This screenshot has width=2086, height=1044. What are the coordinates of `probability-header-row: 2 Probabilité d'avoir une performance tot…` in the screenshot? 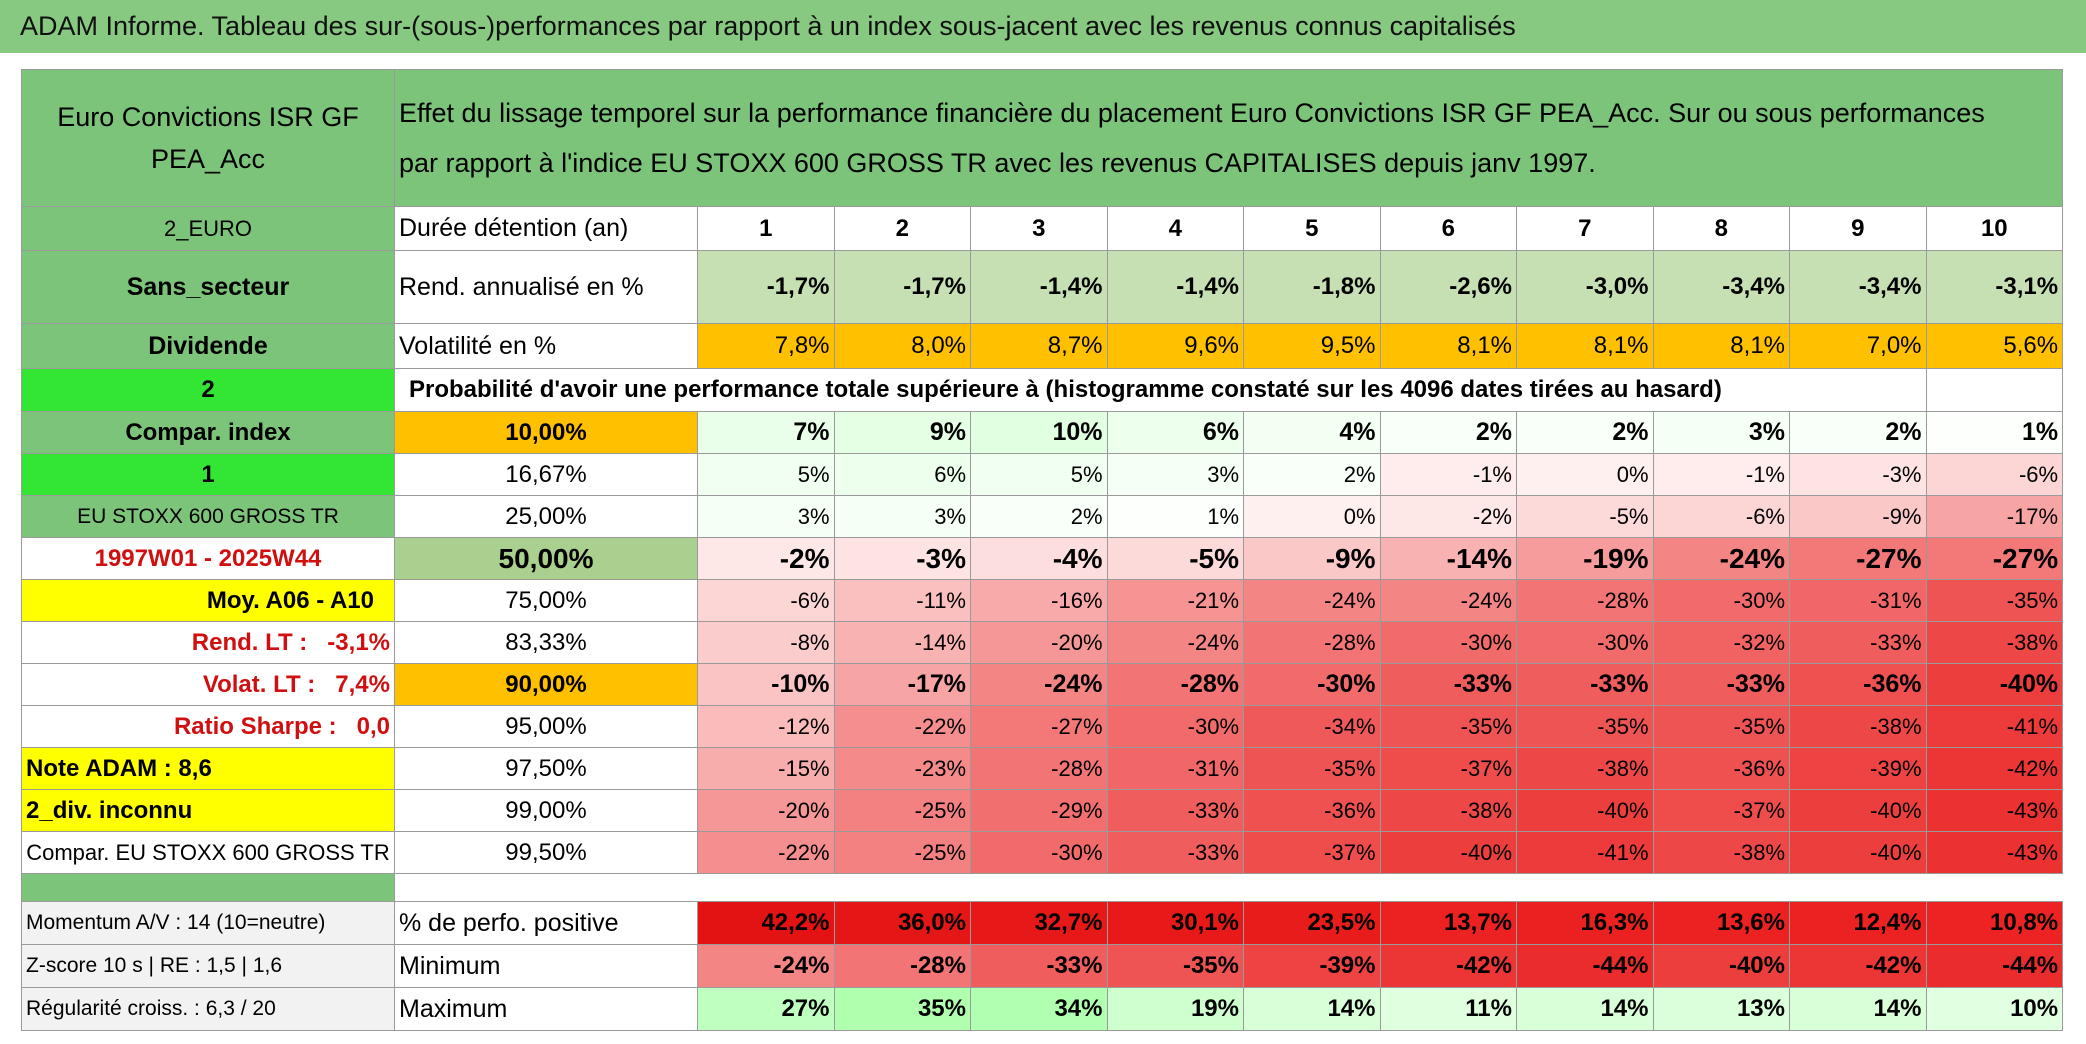 It's located at (1042, 390).